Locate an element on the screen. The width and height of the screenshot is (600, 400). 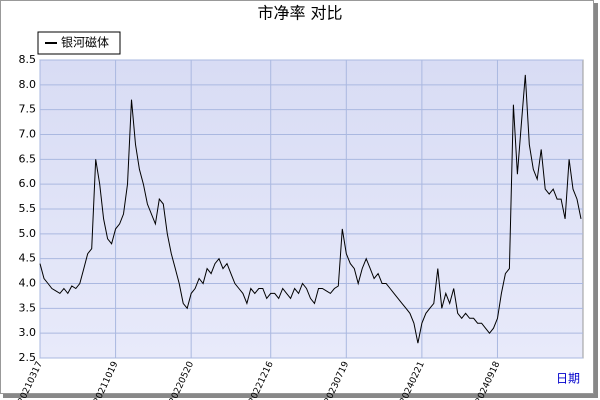
y-tick-label: 6.0 is located at coordinates (28, 183).